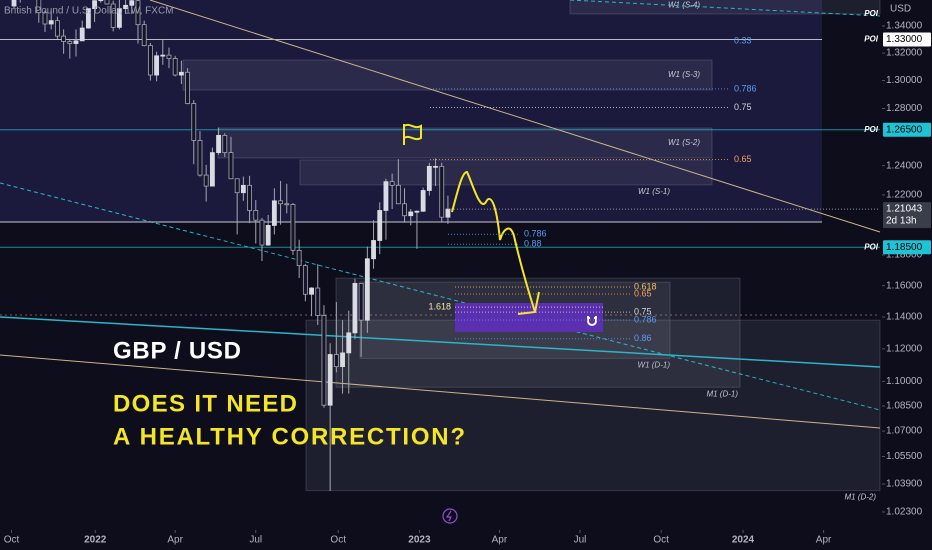 The image size is (932, 550). I want to click on y-tick-label: 1.05500, so click(904, 456).